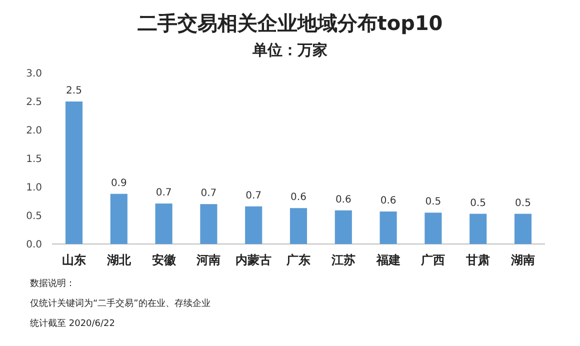  What do you see at coordinates (74, 260) in the screenshot?
I see `x-tick-label: 山东` at bounding box center [74, 260].